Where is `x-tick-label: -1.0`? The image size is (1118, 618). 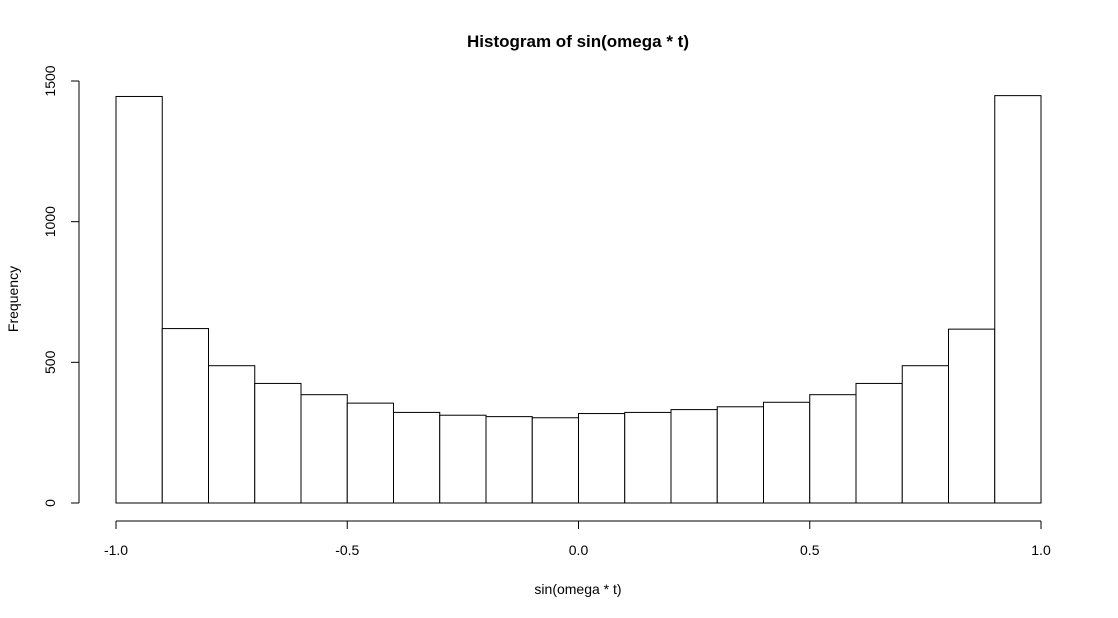 x-tick-label: -1.0 is located at coordinates (116, 550).